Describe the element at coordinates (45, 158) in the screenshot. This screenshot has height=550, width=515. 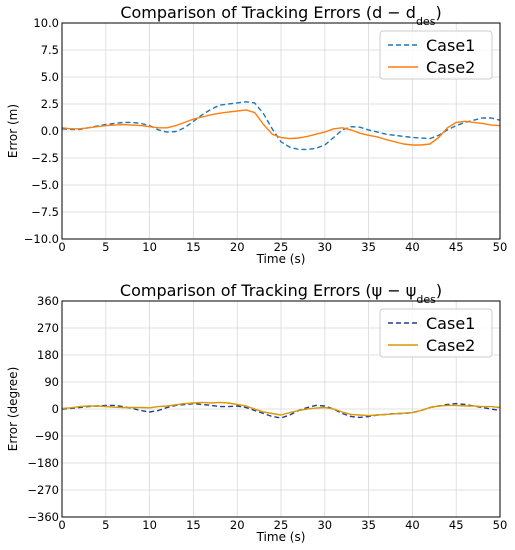
I see `y-tick-label: −2.5` at that location.